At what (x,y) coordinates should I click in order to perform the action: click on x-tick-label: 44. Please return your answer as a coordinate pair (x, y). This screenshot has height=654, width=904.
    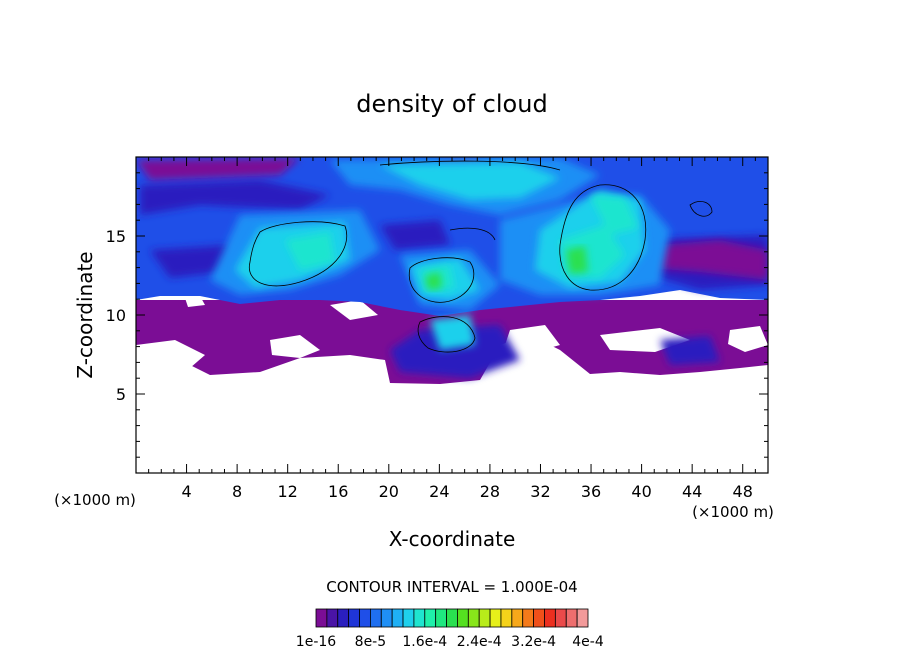
    Looking at the image, I should click on (692, 491).